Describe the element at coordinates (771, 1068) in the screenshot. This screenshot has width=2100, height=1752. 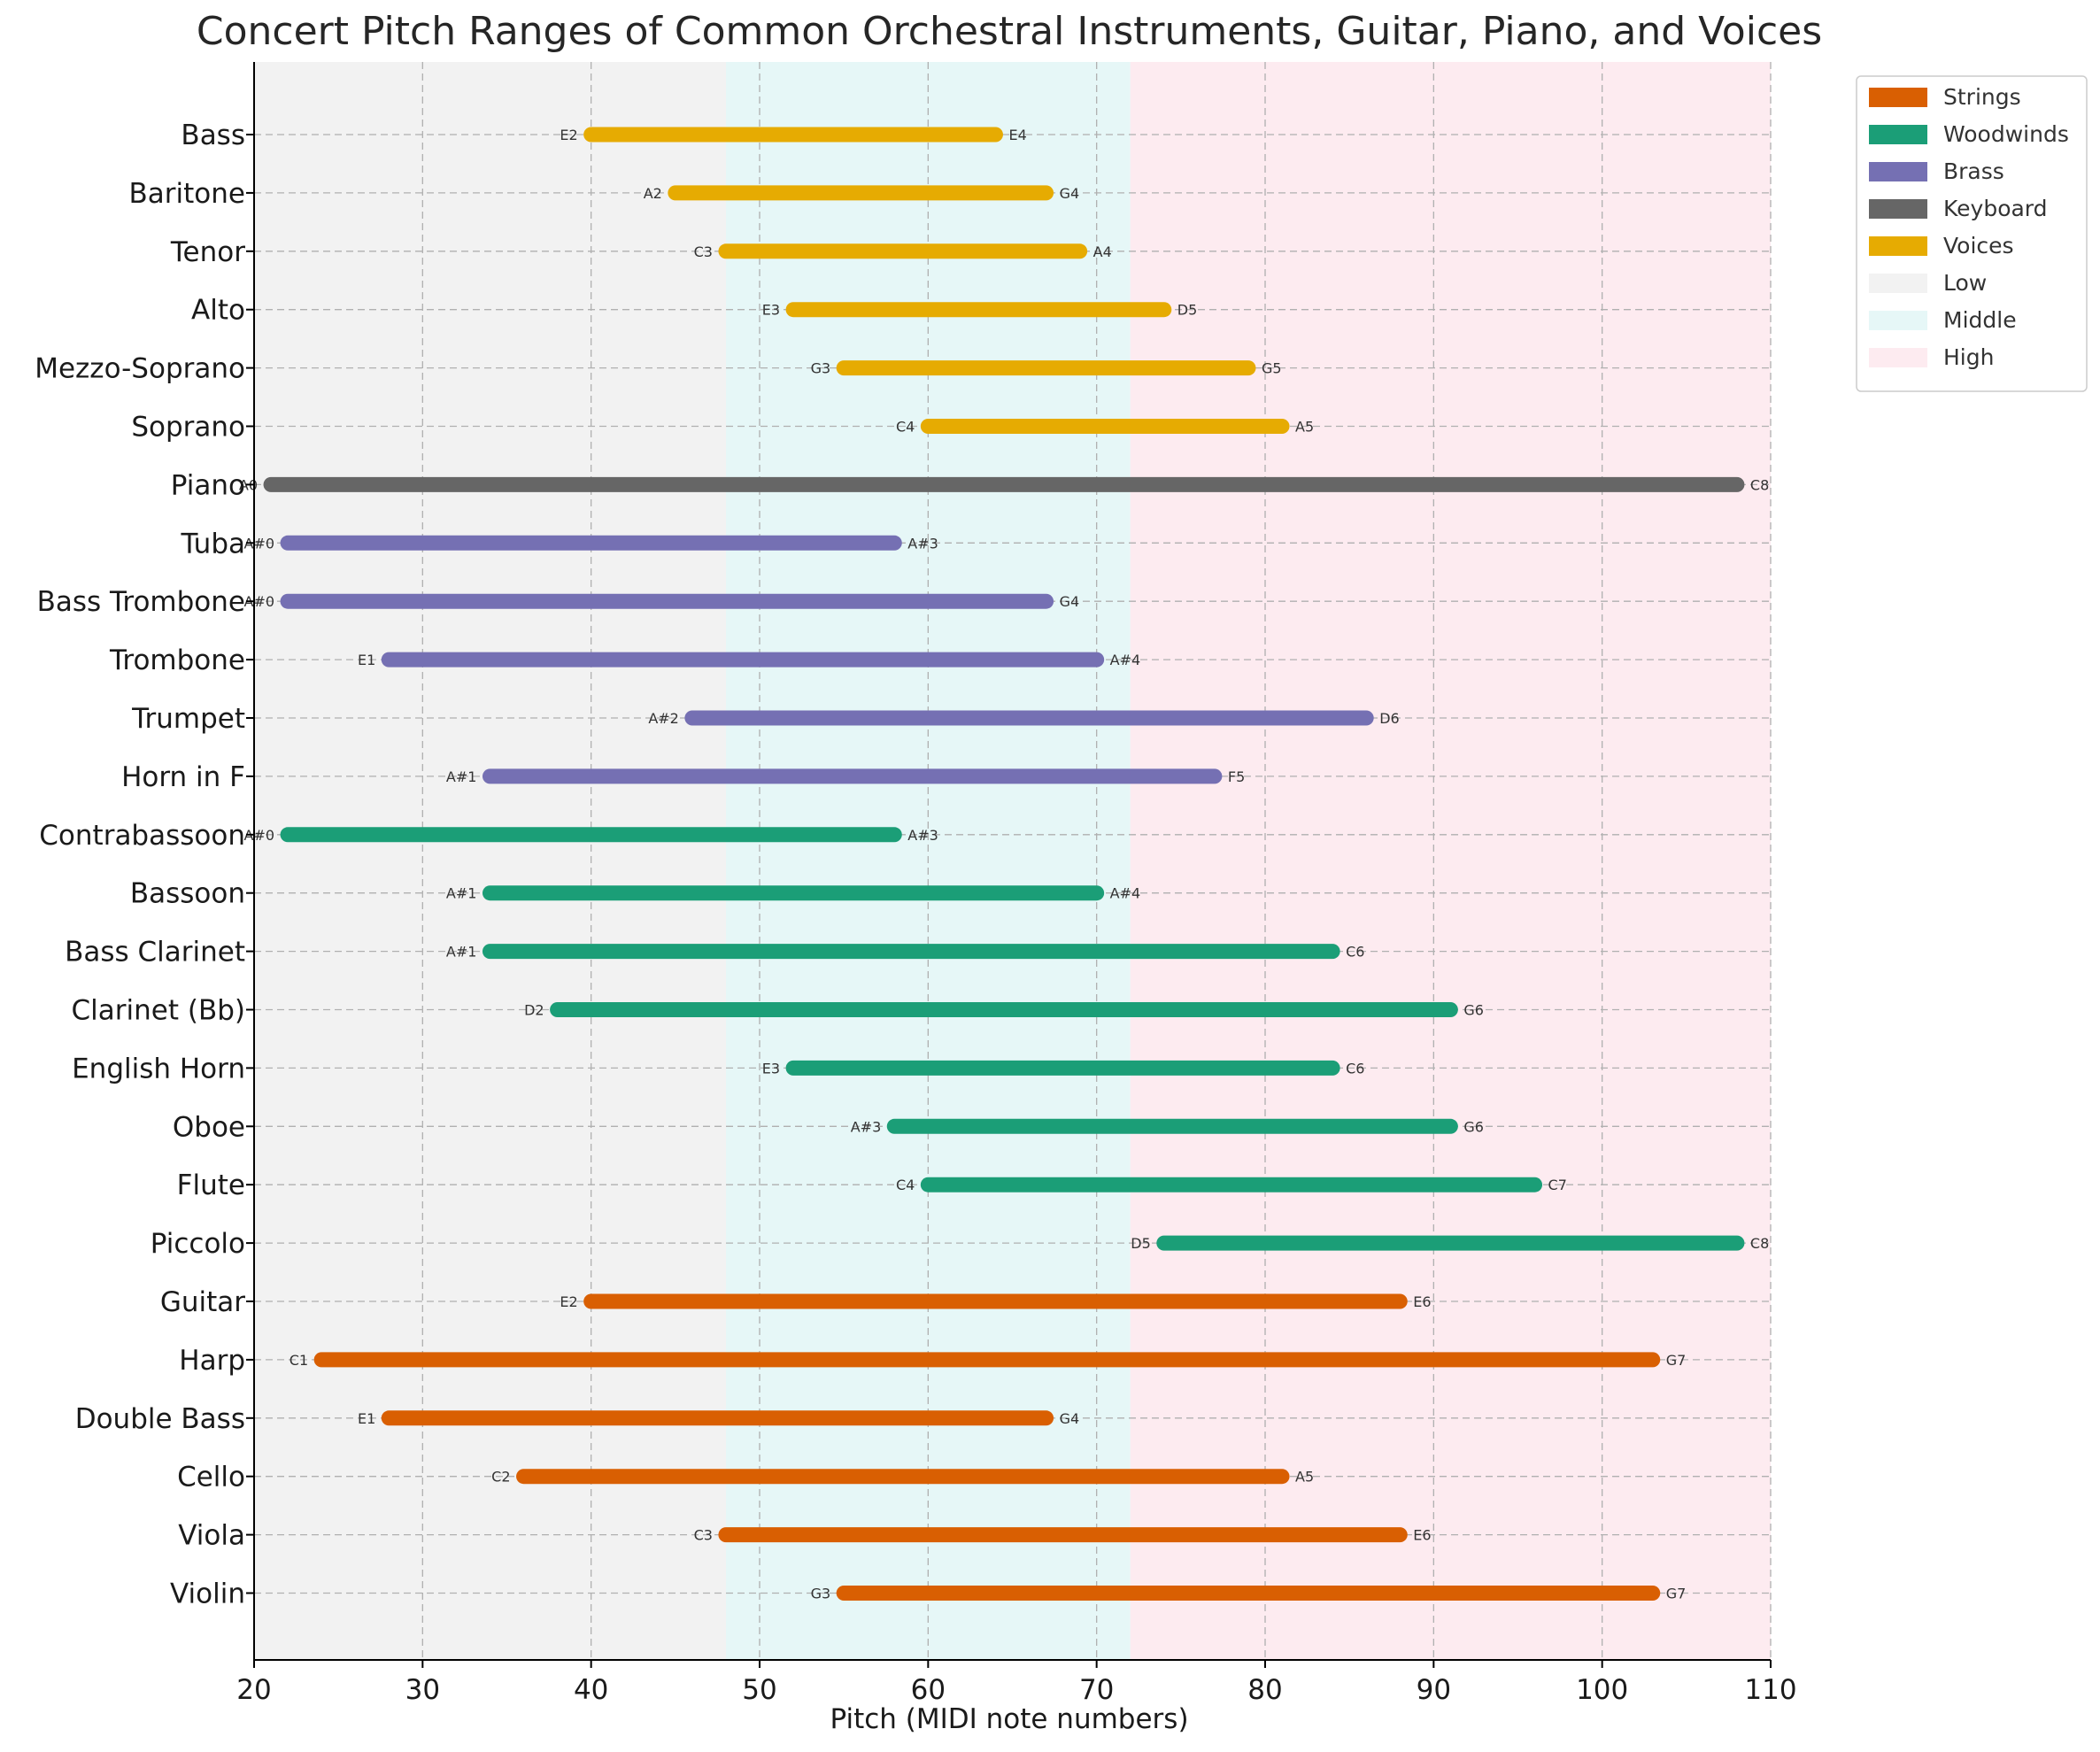
I see `low-note-label: E3` at that location.